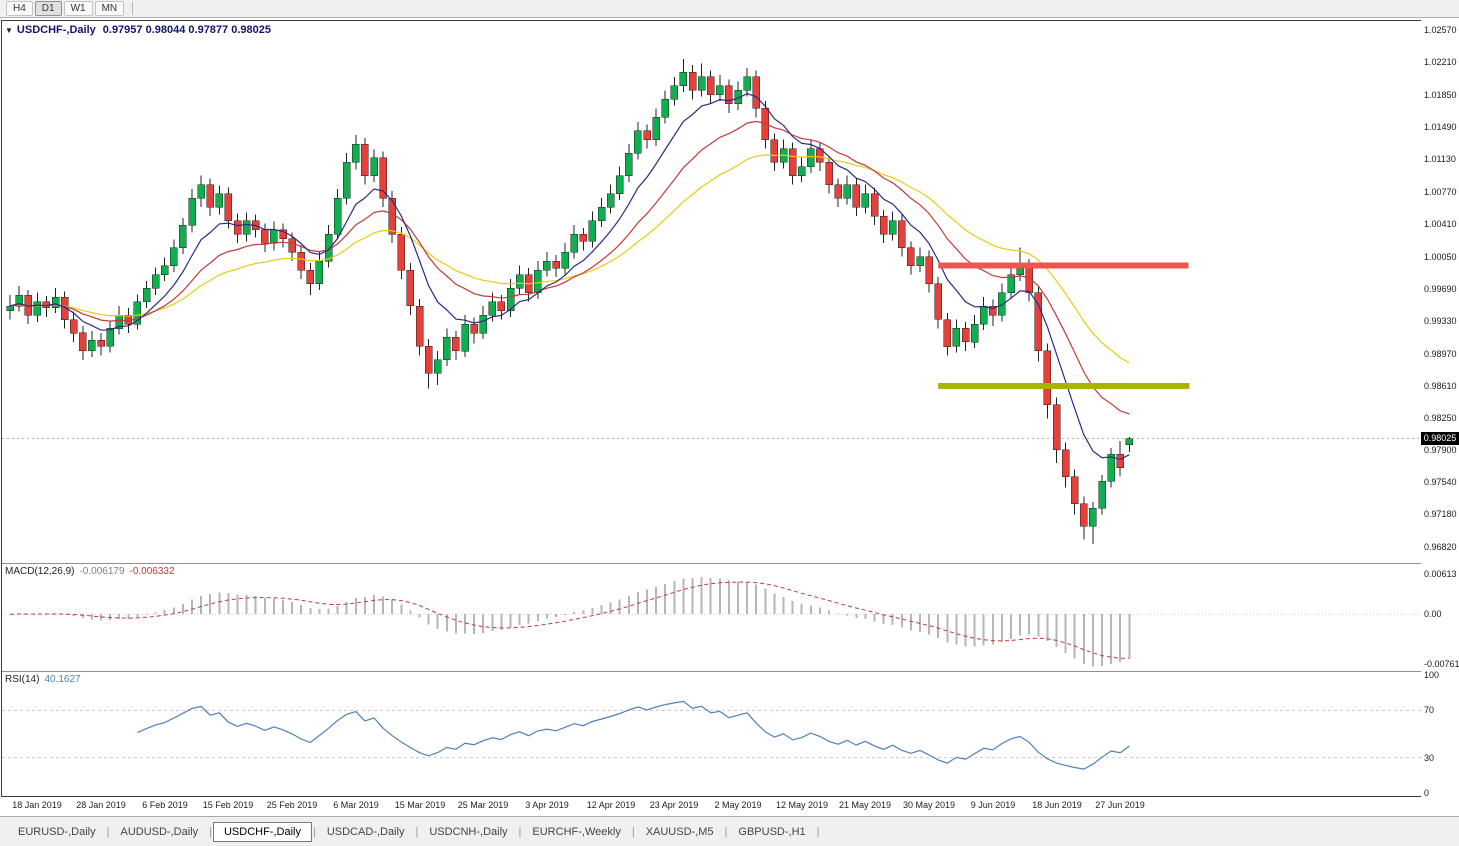  I want to click on macd-panel-canvas, so click(711, 617).